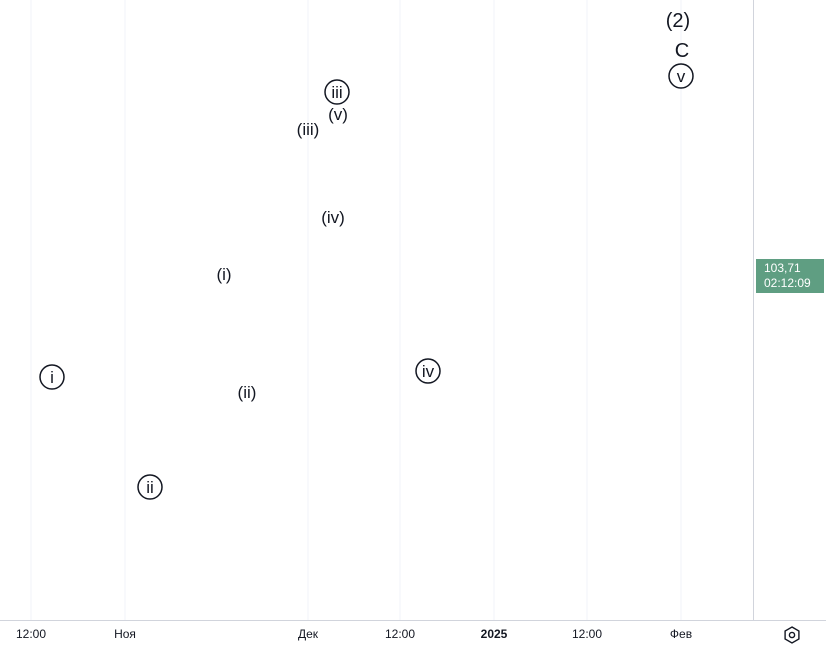 Image resolution: width=826 pixels, height=658 pixels. I want to click on wave-label-text: i, so click(52, 377).